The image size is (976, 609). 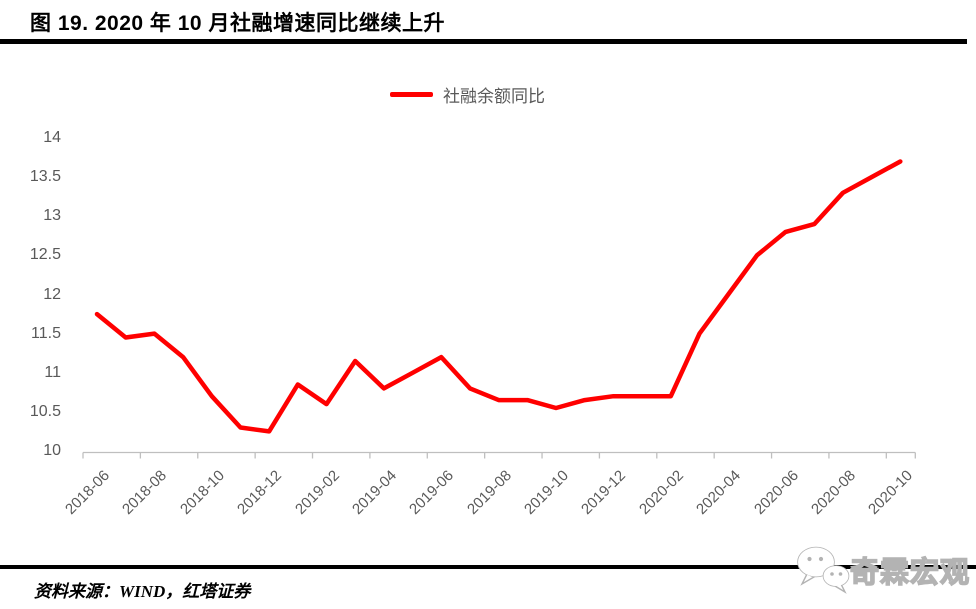 What do you see at coordinates (483, 41) in the screenshot?
I see `title-divider` at bounding box center [483, 41].